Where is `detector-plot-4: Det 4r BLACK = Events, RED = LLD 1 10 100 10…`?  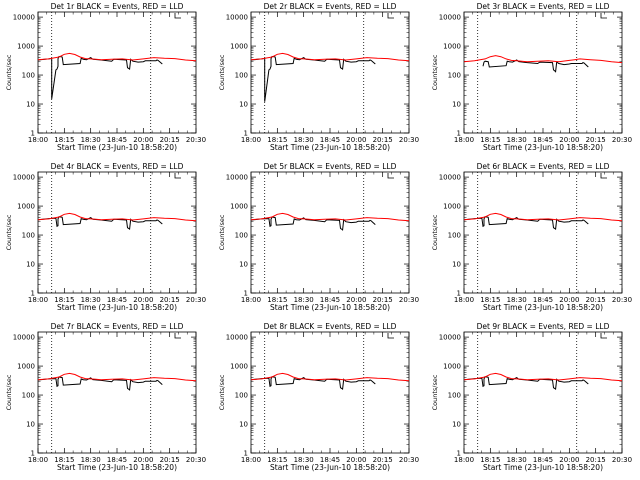
detector-plot-4: Det 4r BLACK = Events, RED = LLD 1 10 100 10… is located at coordinates (105, 237).